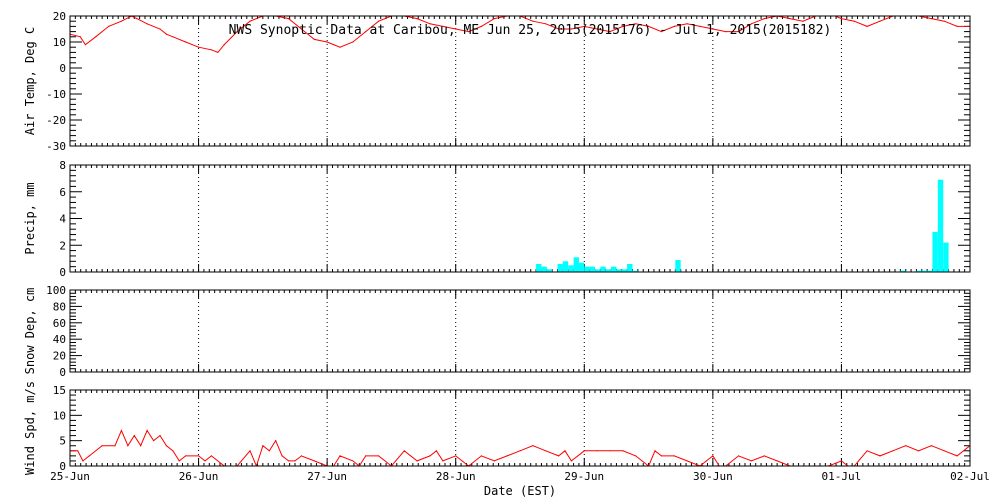  I want to click on x-tick-label: 30-Jun, so click(713, 476).